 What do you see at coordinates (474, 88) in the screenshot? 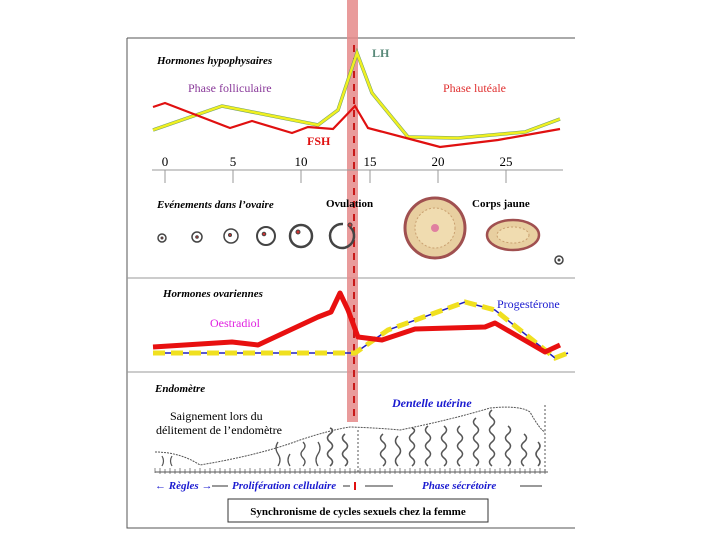
I see `luteal-phase-label: Phase lutéale` at bounding box center [474, 88].